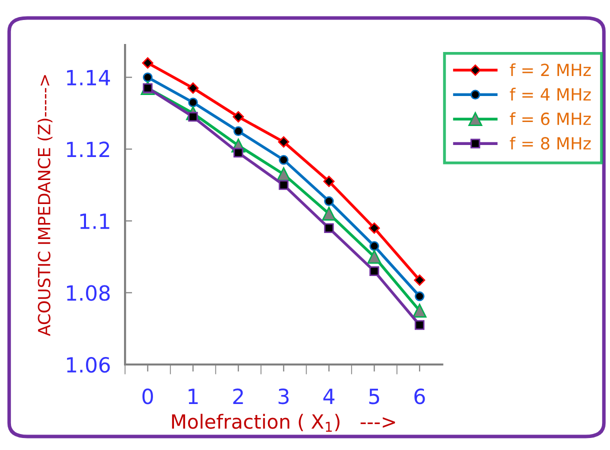 Image resolution: width=610 pixels, height=450 pixels. What do you see at coordinates (238, 396) in the screenshot?
I see `x-tick-label: 2` at bounding box center [238, 396].